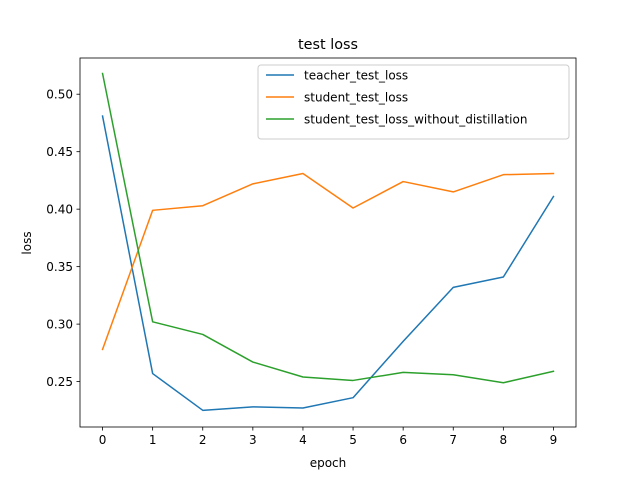 The height and width of the screenshot is (480, 640). What do you see at coordinates (328, 45) in the screenshot?
I see `chart-title: test loss` at bounding box center [328, 45].